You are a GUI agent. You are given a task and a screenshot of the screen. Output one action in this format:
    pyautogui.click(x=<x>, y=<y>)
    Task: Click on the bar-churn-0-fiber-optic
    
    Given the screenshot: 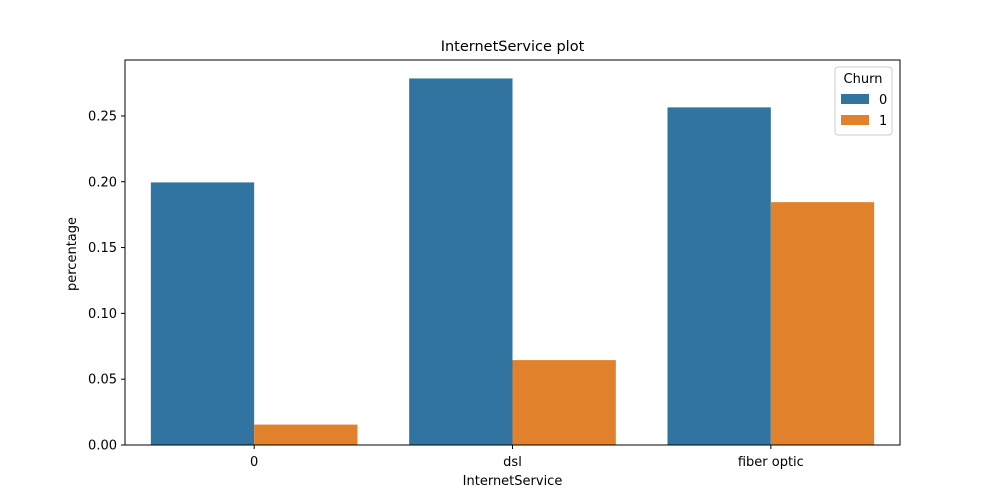 What is the action you would take?
    pyautogui.click(x=719, y=276)
    